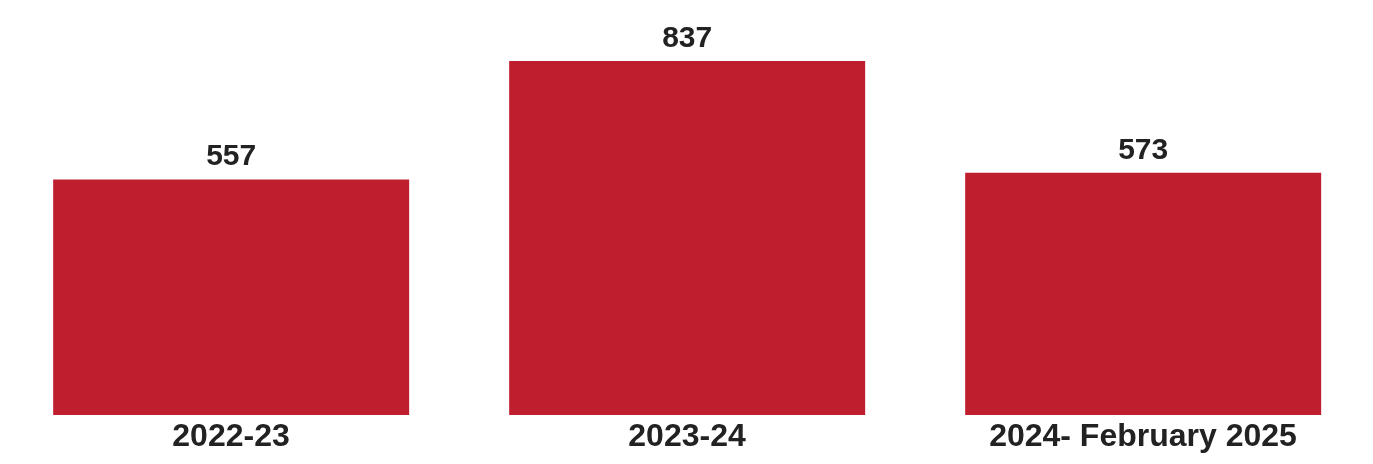 Image resolution: width=1373 pixels, height=464 pixels. Describe the element at coordinates (687, 36) in the screenshot. I see `data-label: 837` at that location.